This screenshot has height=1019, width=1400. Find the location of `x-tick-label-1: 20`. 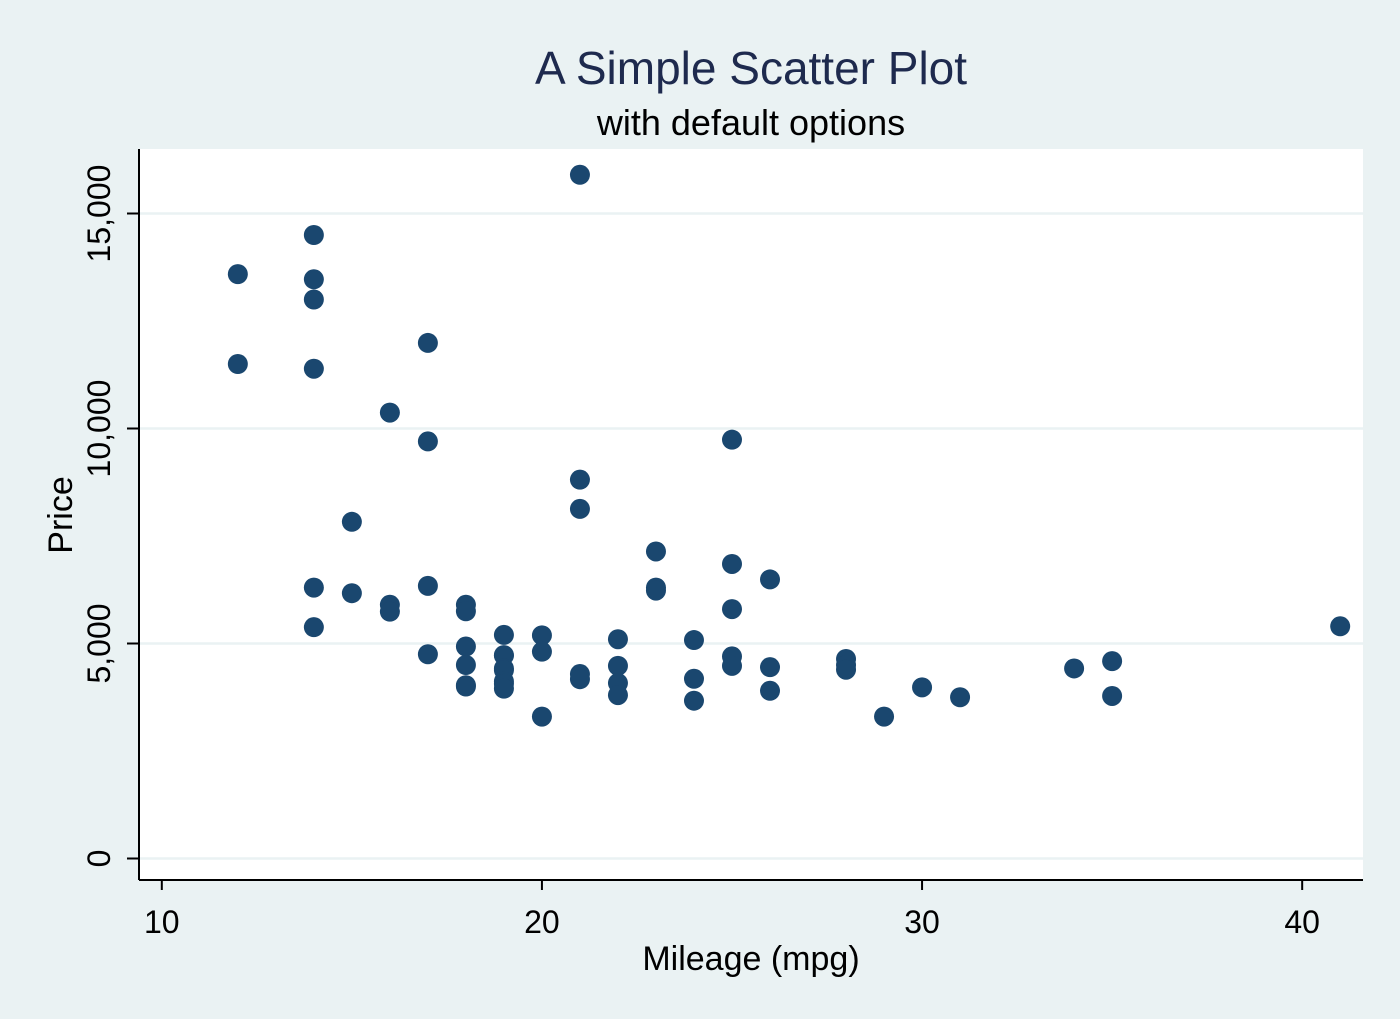

x-tick-label-1: 20 is located at coordinates (542, 922).